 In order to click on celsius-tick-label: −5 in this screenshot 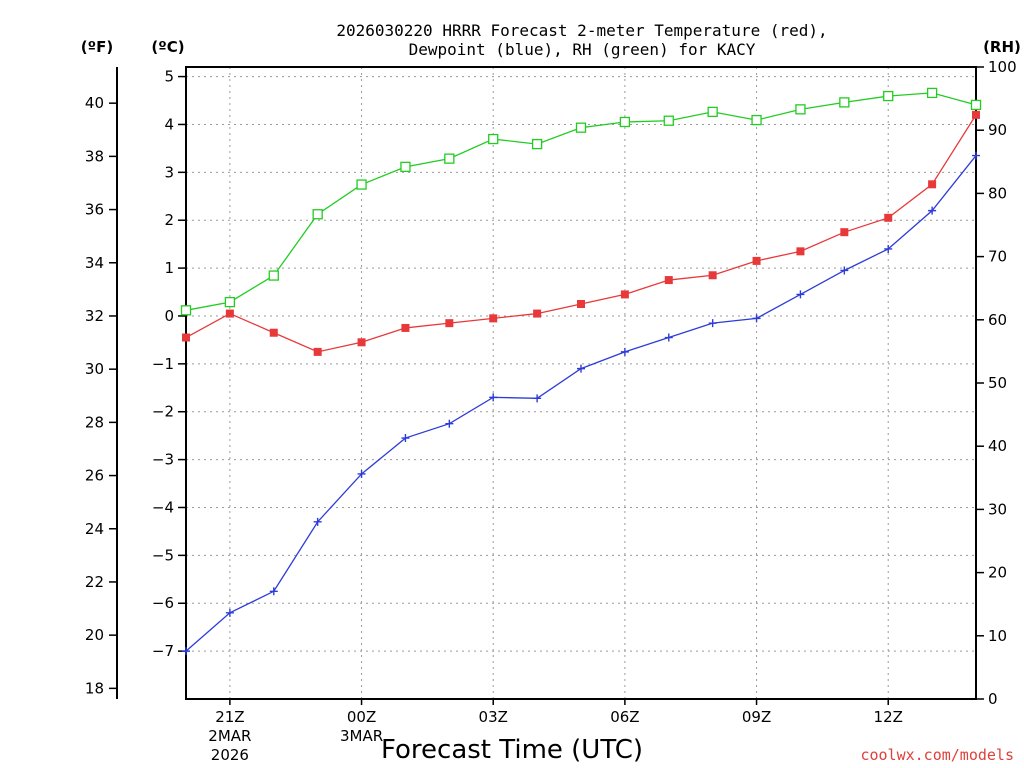, I will do `click(163, 555)`.